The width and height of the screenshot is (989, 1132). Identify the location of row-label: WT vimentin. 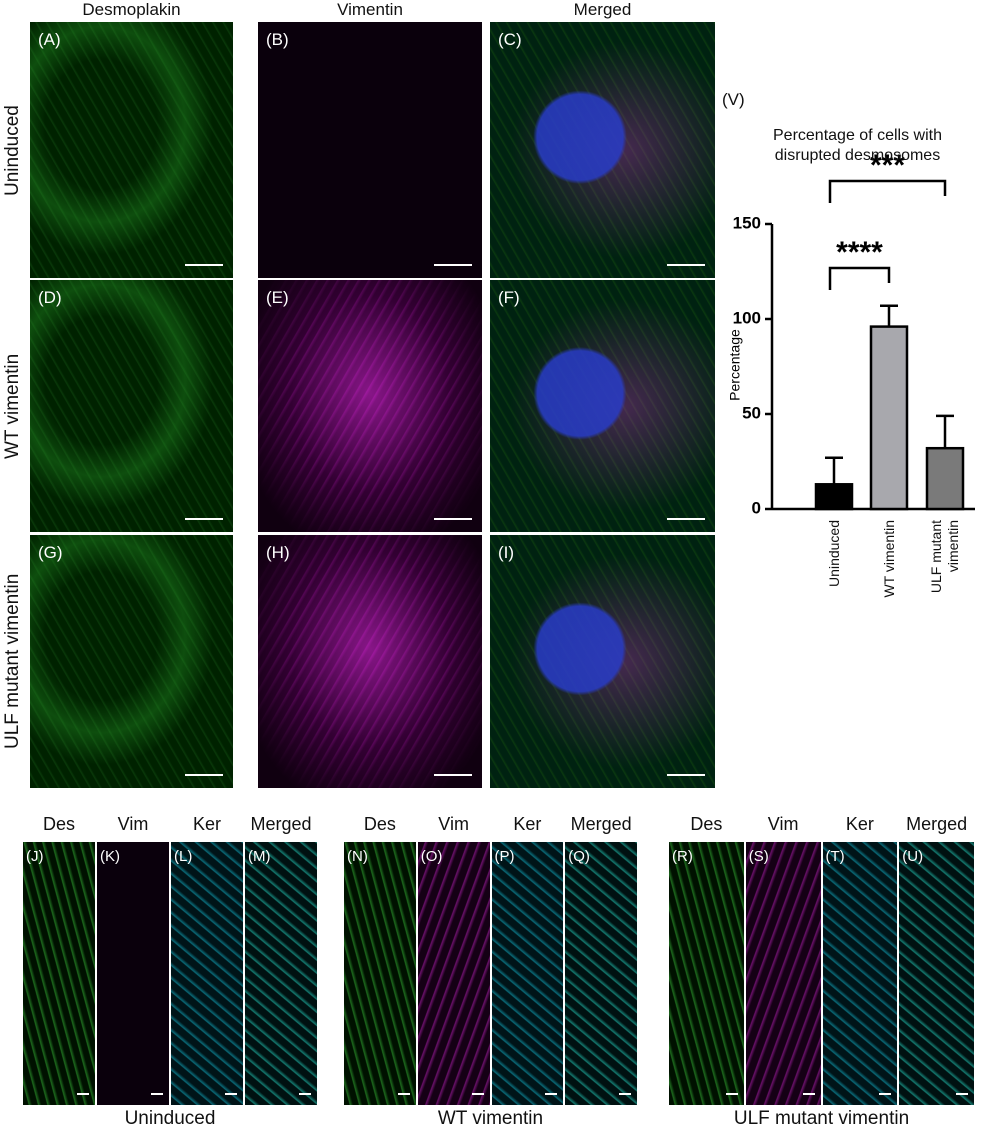
(12, 406).